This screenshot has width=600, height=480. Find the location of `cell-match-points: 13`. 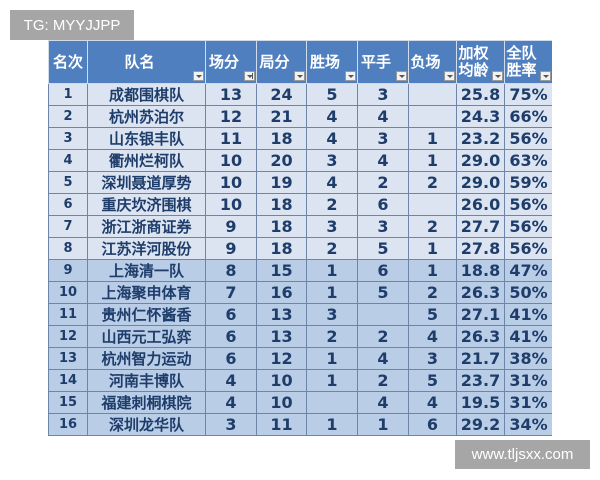

cell-match-points: 13 is located at coordinates (231, 94).